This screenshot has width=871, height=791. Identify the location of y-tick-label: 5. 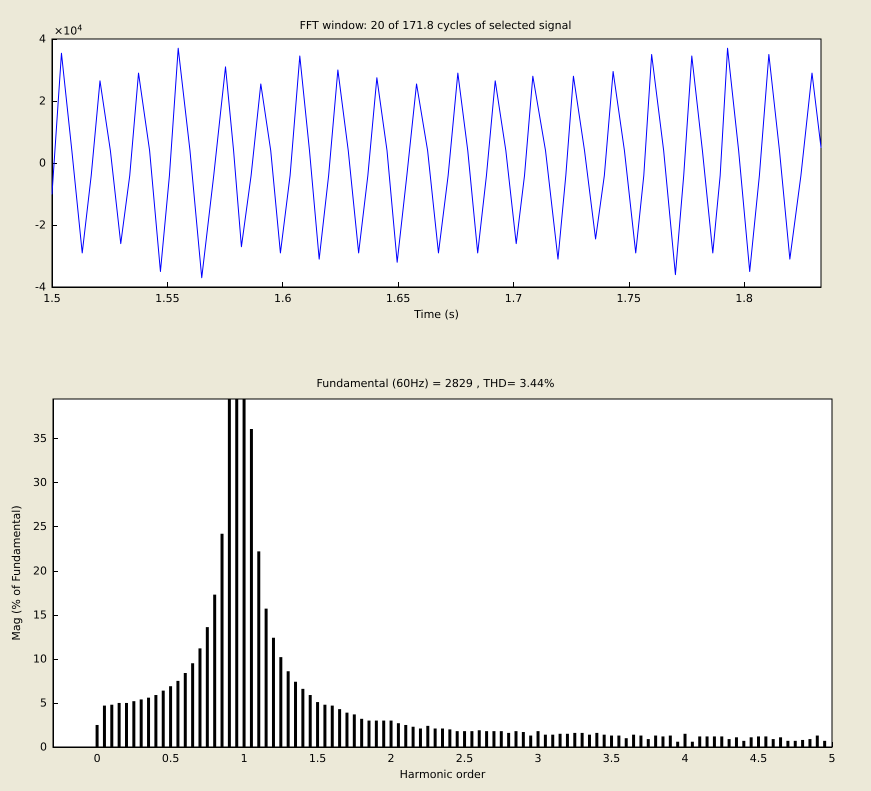
(43, 703).